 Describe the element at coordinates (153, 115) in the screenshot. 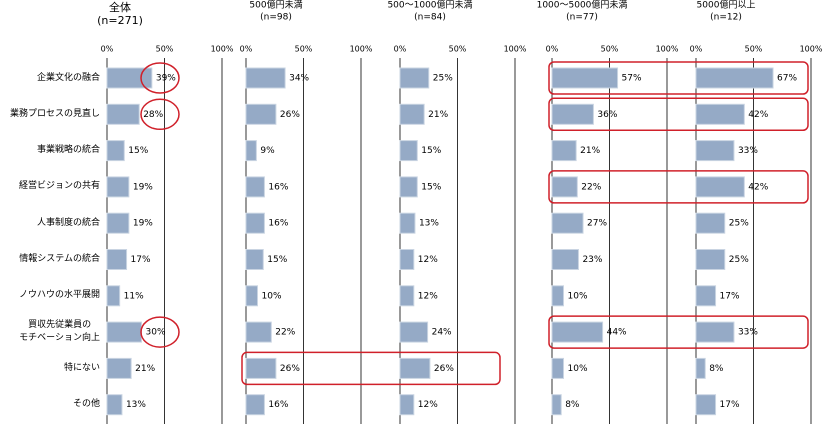

I see `value-label: 28%` at that location.